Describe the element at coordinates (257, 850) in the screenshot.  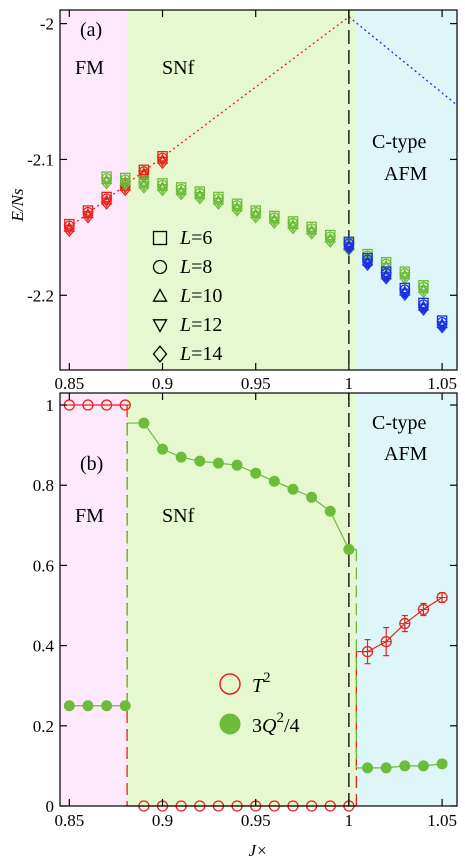
I see `x-axis-label: J×` at that location.